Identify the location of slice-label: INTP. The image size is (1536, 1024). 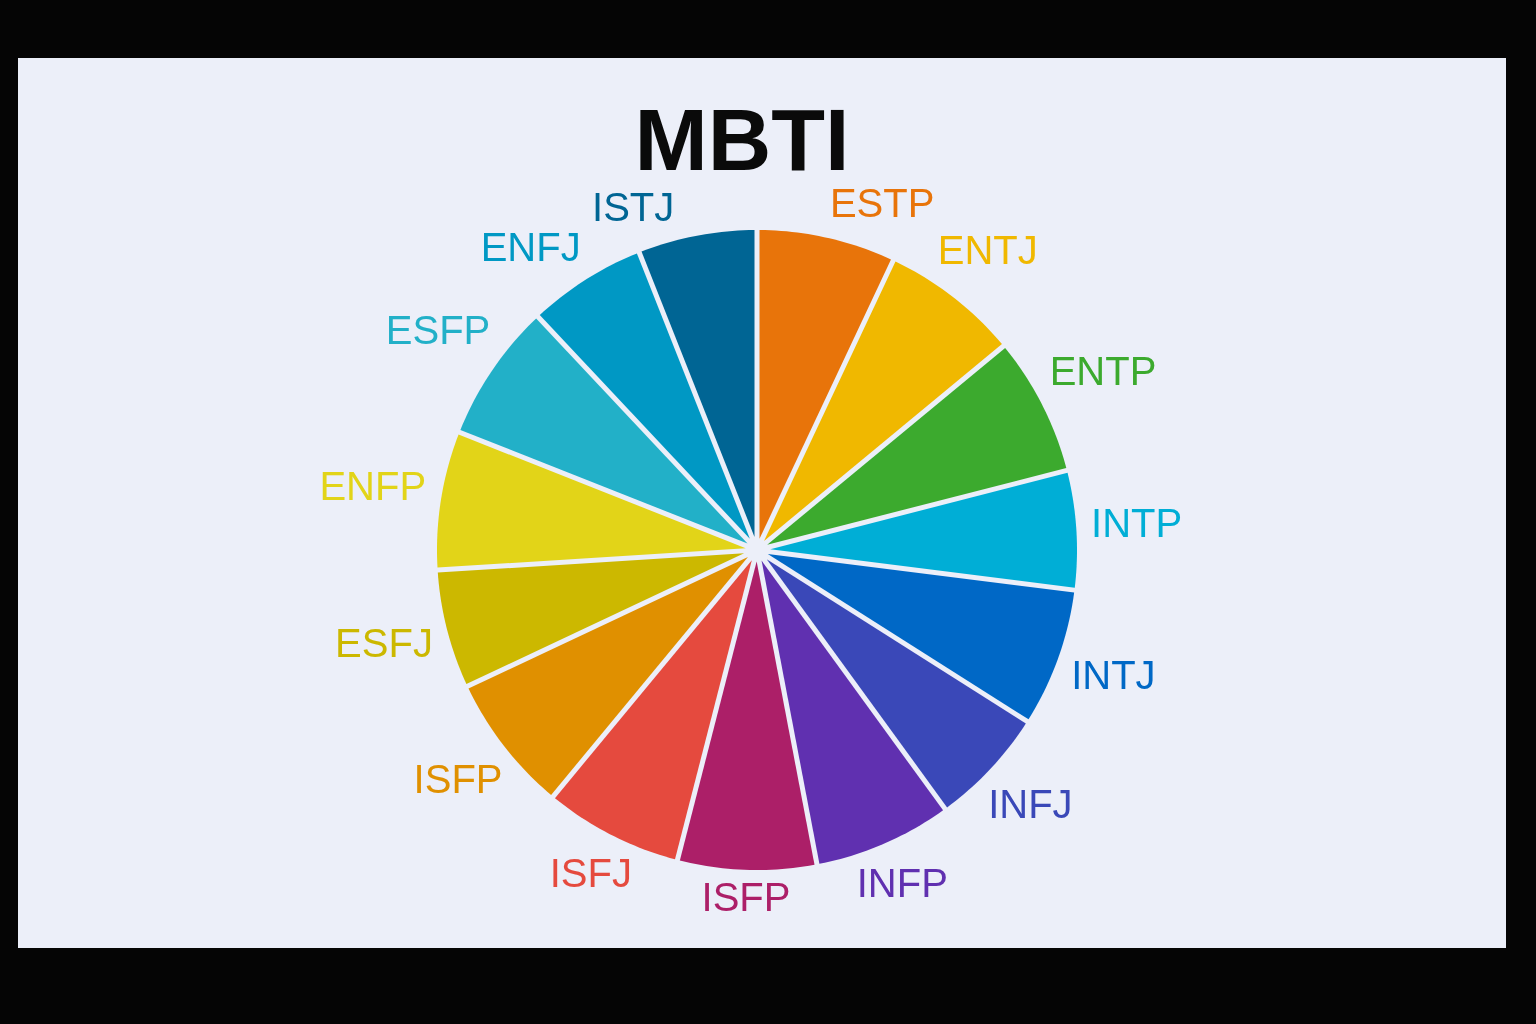
(1137, 523).